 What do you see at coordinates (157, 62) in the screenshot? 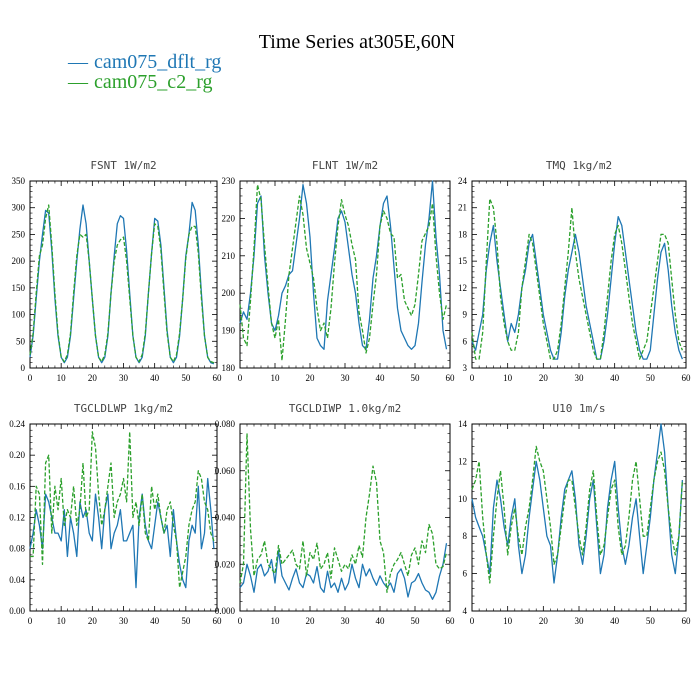
I see `legend-label-dflt: cam075_dflt_rg` at bounding box center [157, 62].